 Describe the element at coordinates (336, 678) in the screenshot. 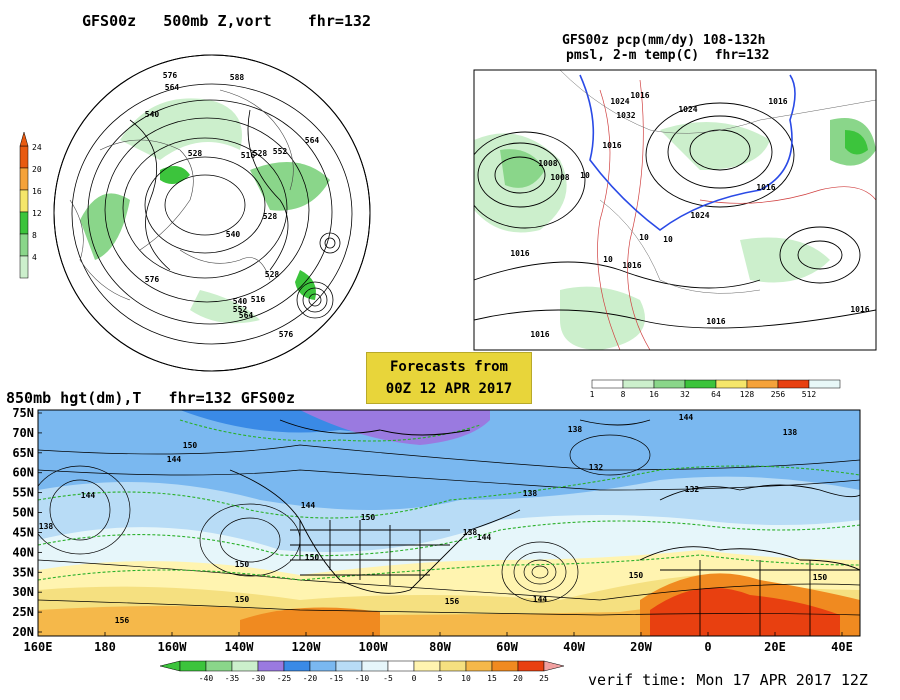

I see `colorbar-label: -15` at that location.